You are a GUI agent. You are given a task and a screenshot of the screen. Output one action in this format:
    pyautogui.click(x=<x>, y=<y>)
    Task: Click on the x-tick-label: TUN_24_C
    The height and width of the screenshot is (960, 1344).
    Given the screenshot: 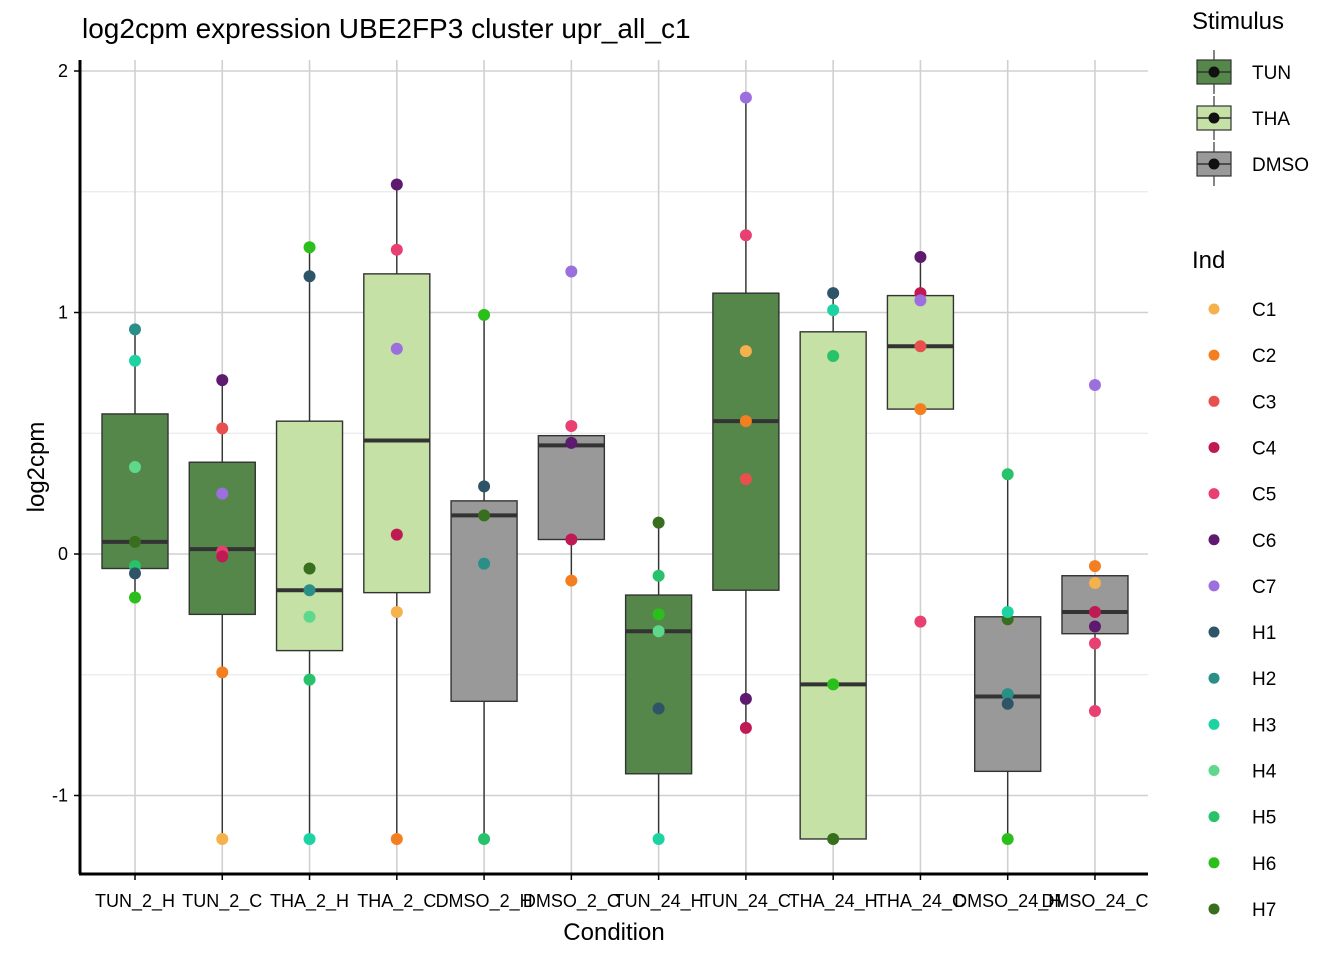 What is the action you would take?
    pyautogui.click(x=746, y=901)
    